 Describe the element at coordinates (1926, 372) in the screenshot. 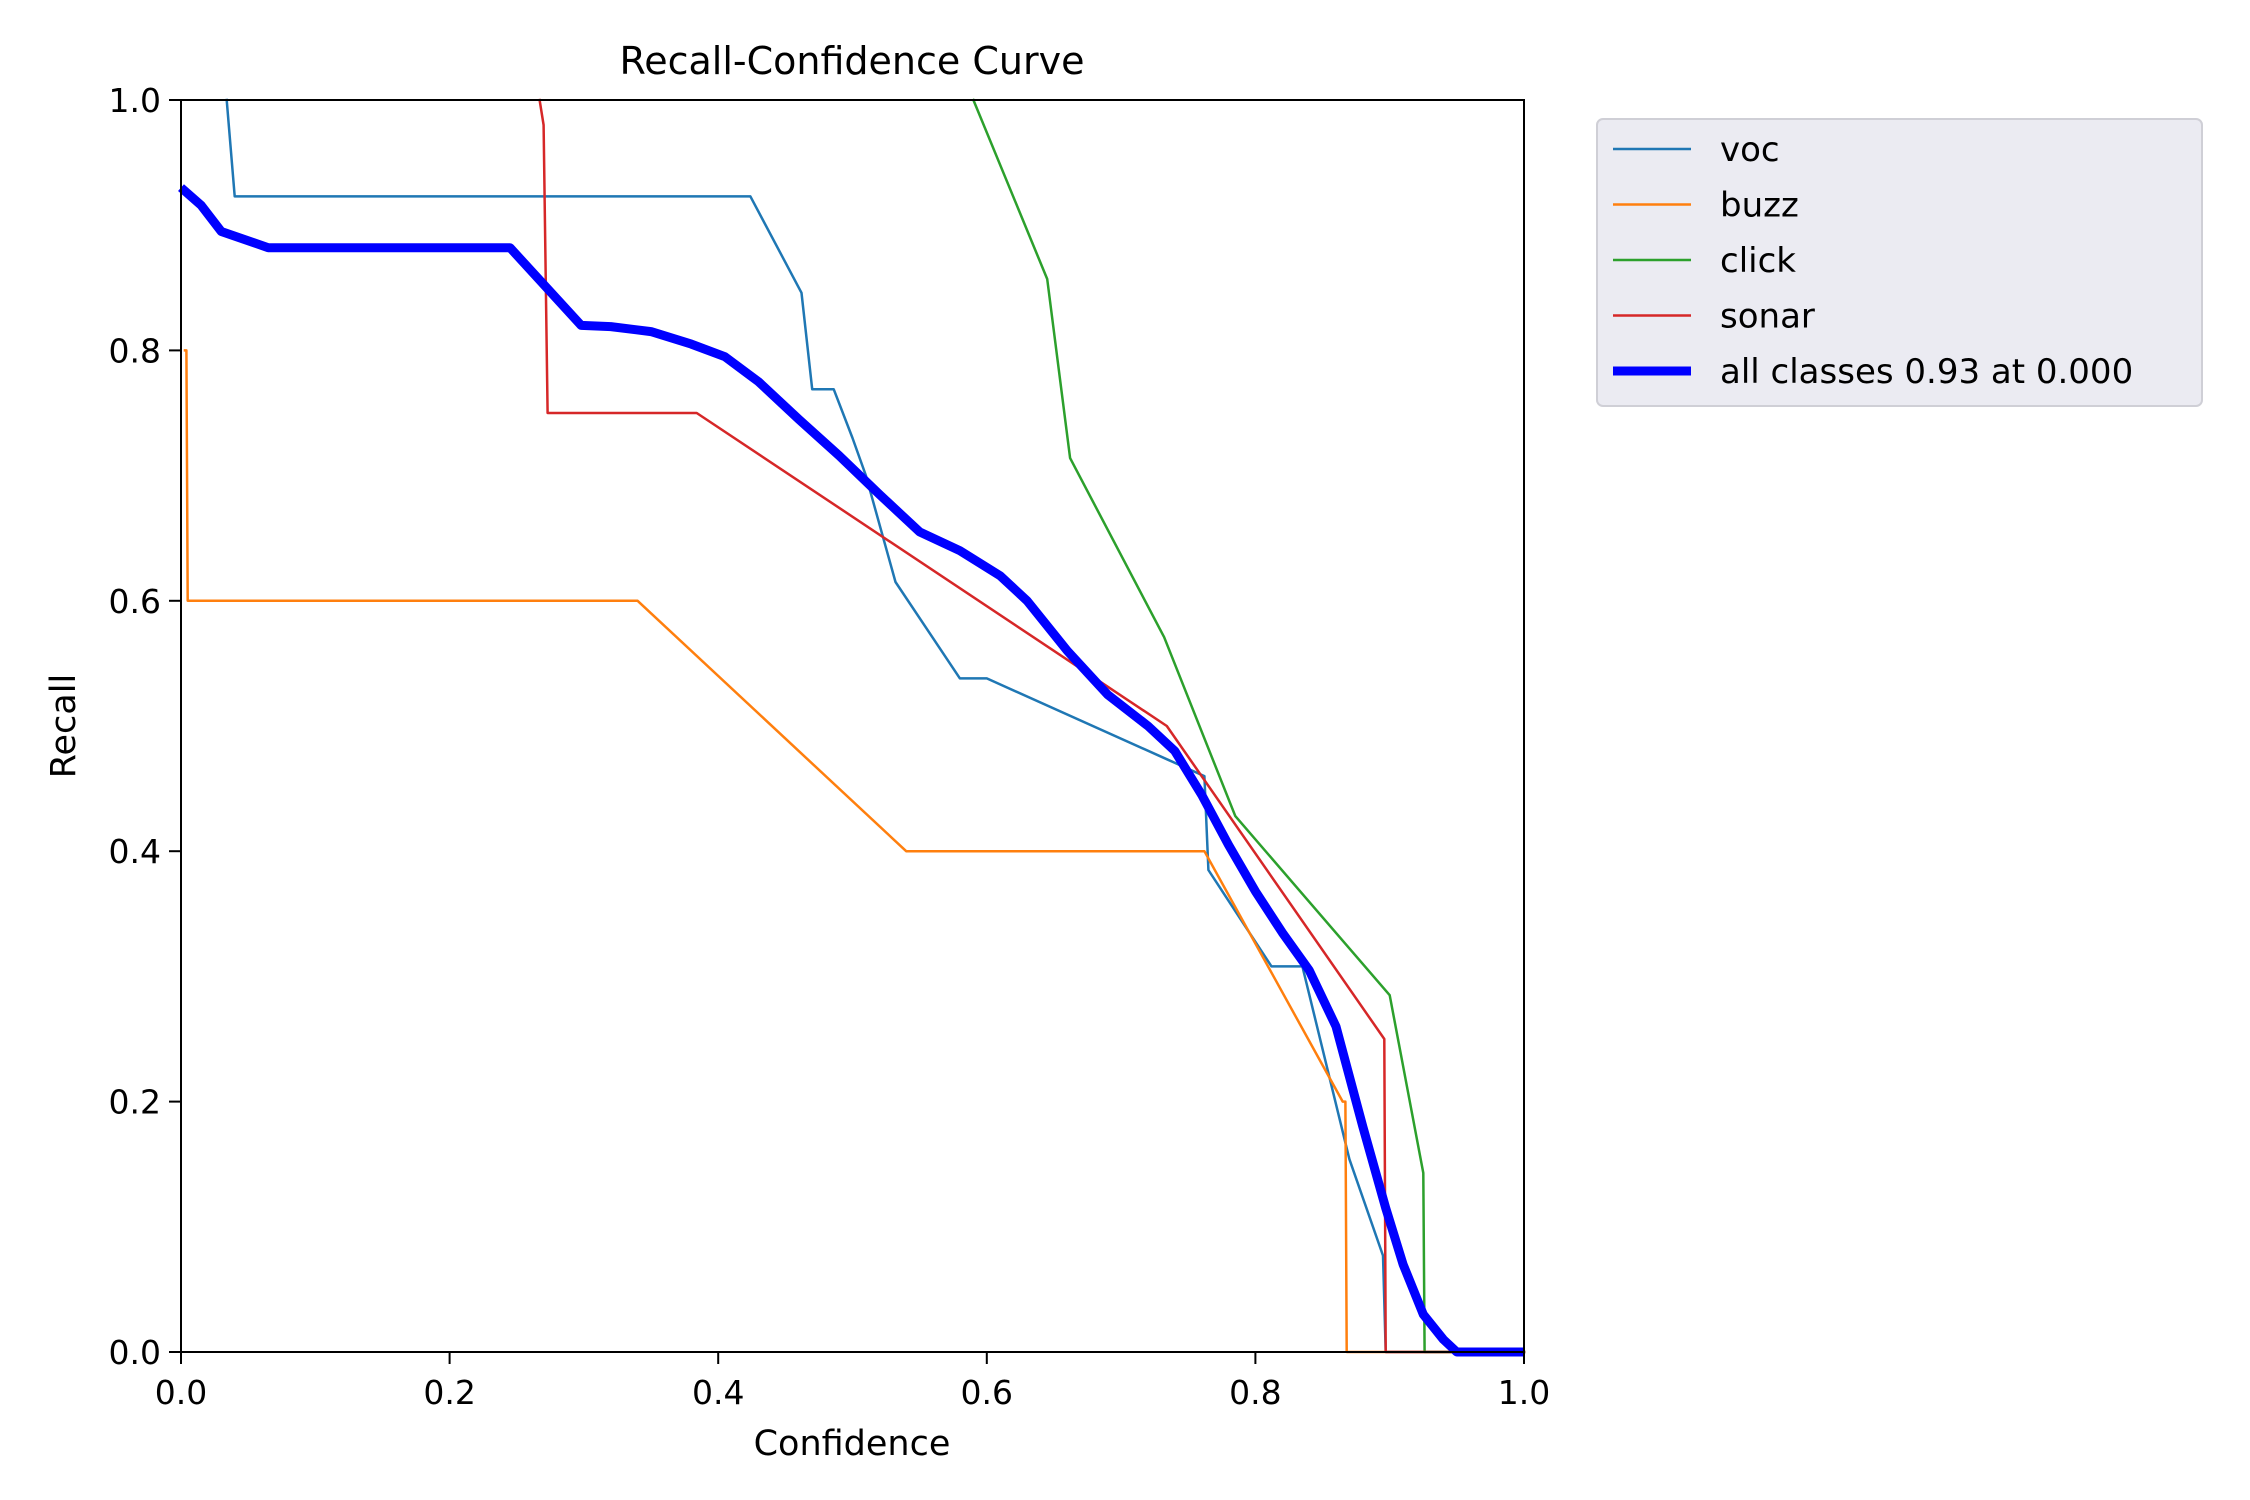

I see `legend-label-all: all classes 0.93 at 0.000` at that location.